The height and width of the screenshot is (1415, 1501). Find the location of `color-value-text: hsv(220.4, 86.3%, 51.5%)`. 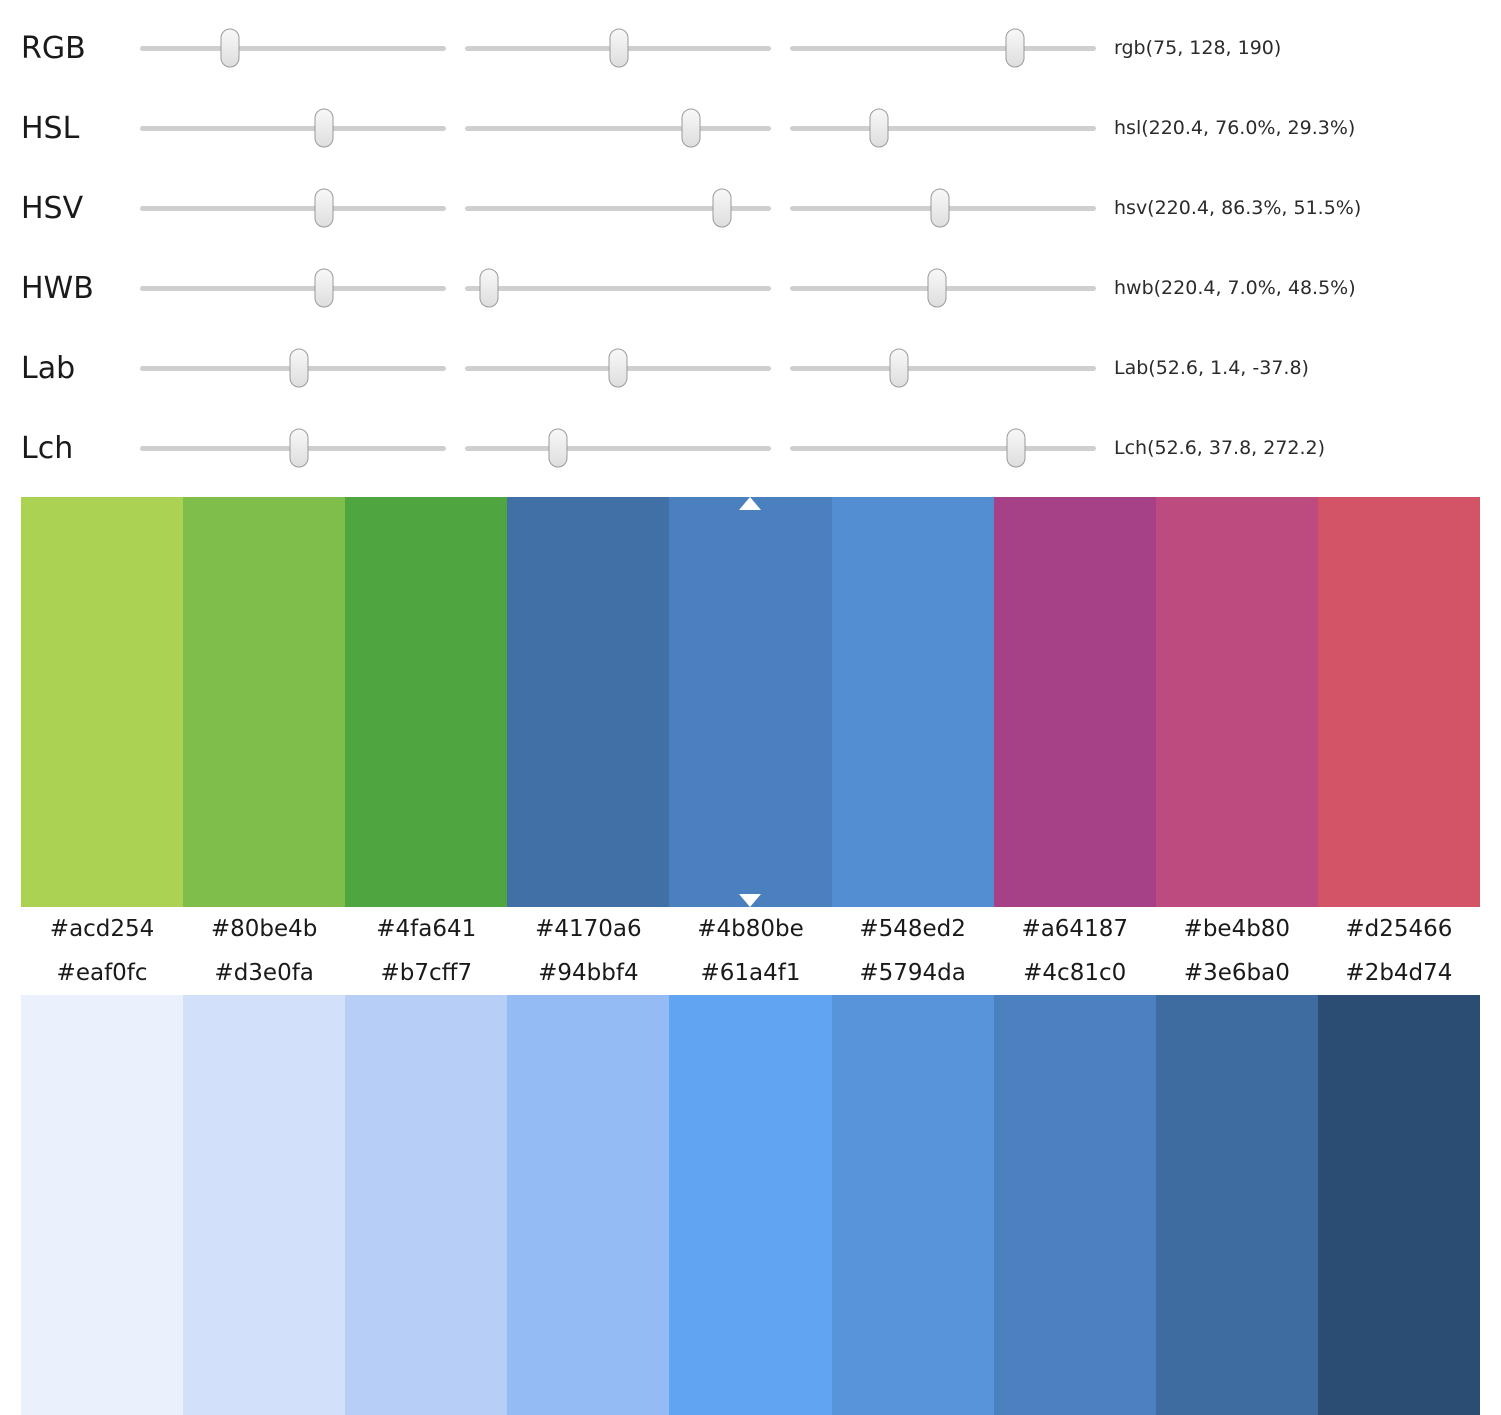

color-value-text: hsv(220.4, 86.3%, 51.5%) is located at coordinates (1238, 208).